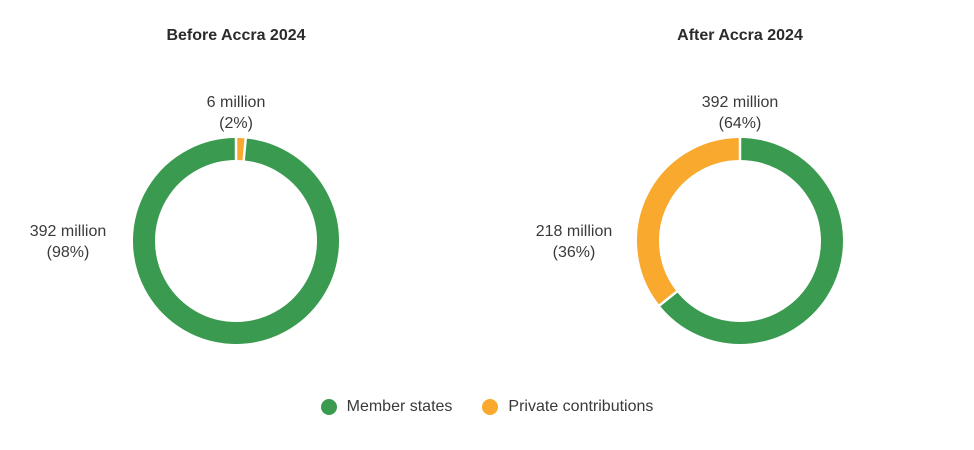  What do you see at coordinates (740, 102) in the screenshot?
I see `slice-label-after-member-value: 392 million` at bounding box center [740, 102].